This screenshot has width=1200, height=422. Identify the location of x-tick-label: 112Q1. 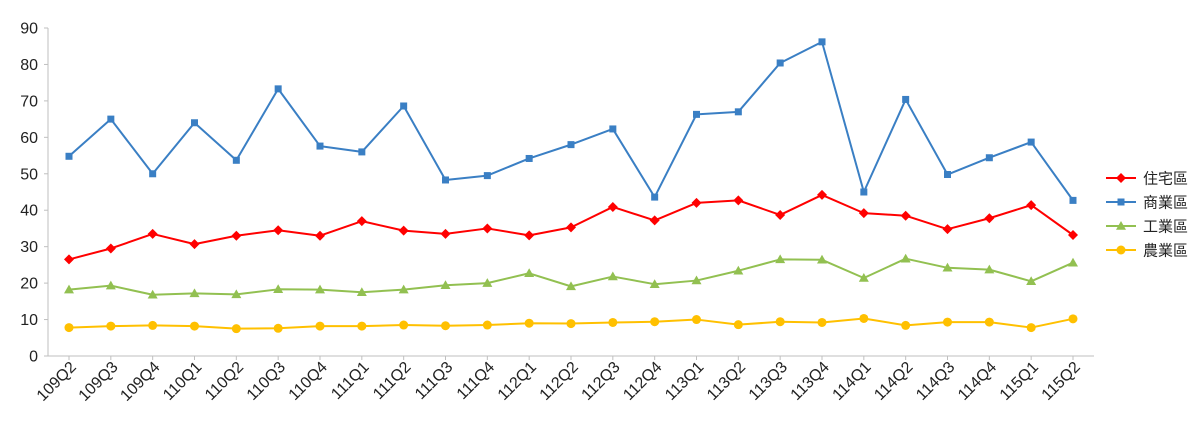
(517, 381).